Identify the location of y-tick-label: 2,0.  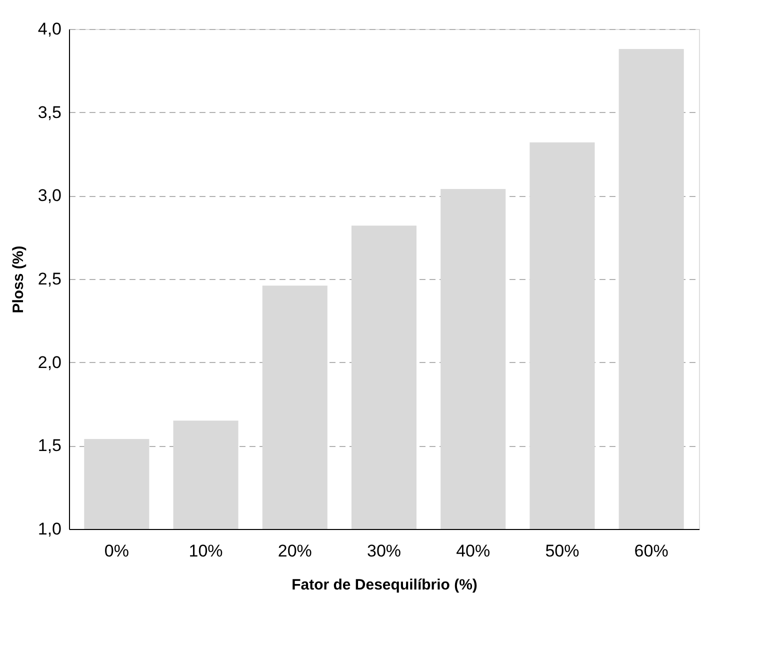
(50, 362).